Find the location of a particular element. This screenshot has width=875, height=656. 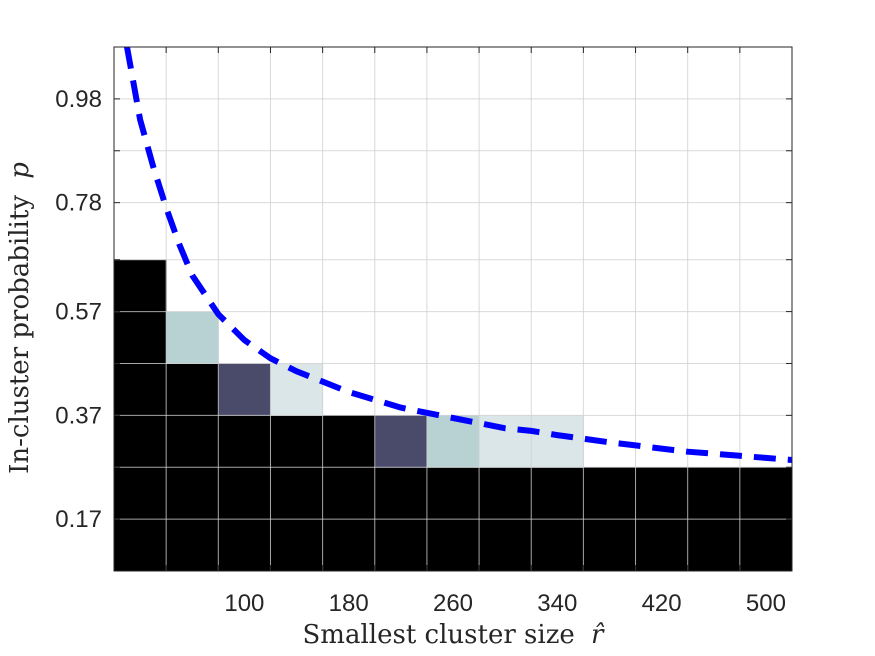

y-axis-symbol: p is located at coordinates (20, 170).